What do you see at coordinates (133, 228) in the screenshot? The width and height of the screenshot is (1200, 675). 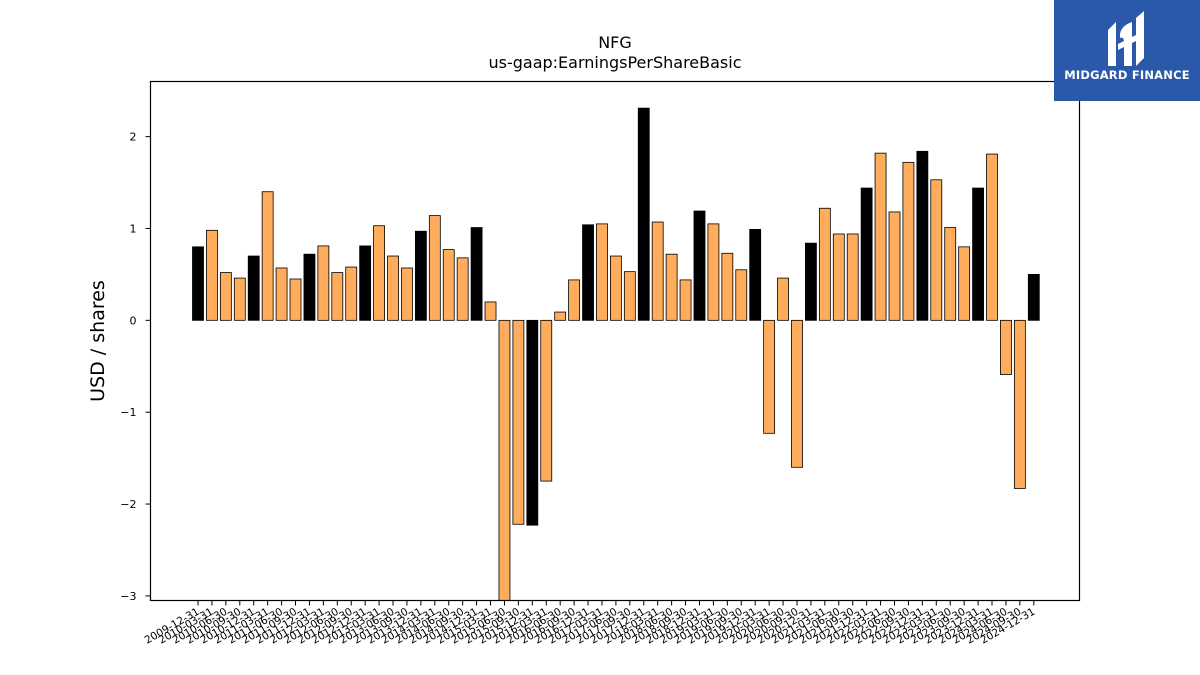 I see `y-tick-label: 1` at bounding box center [133, 228].